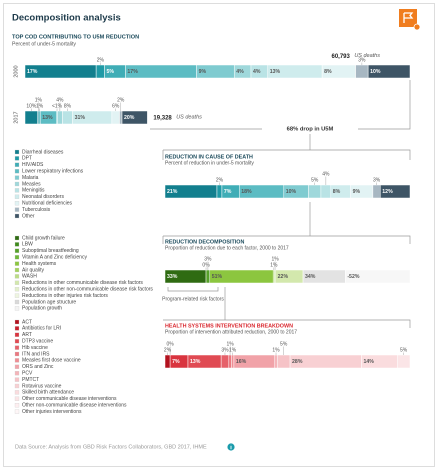 Image resolution: width=438 pixels, height=470 pixels. Describe the element at coordinates (37, 342) in the screenshot. I see `legend-label: DTP3 vaccine` at that location.